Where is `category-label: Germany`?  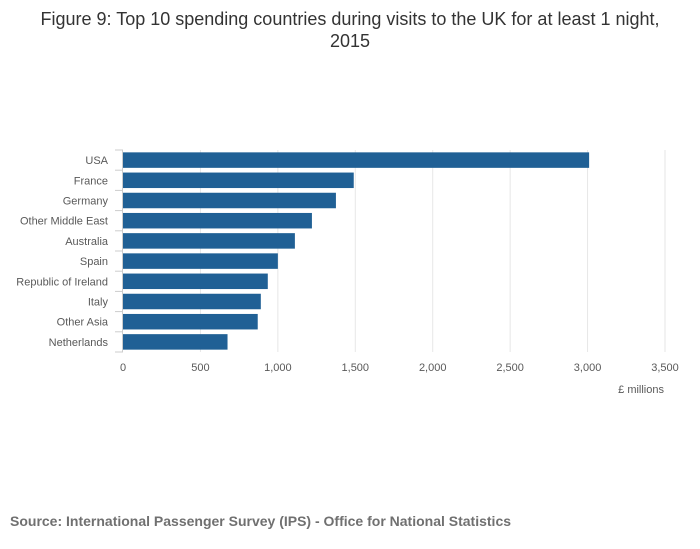 category-label: Germany is located at coordinates (86, 202).